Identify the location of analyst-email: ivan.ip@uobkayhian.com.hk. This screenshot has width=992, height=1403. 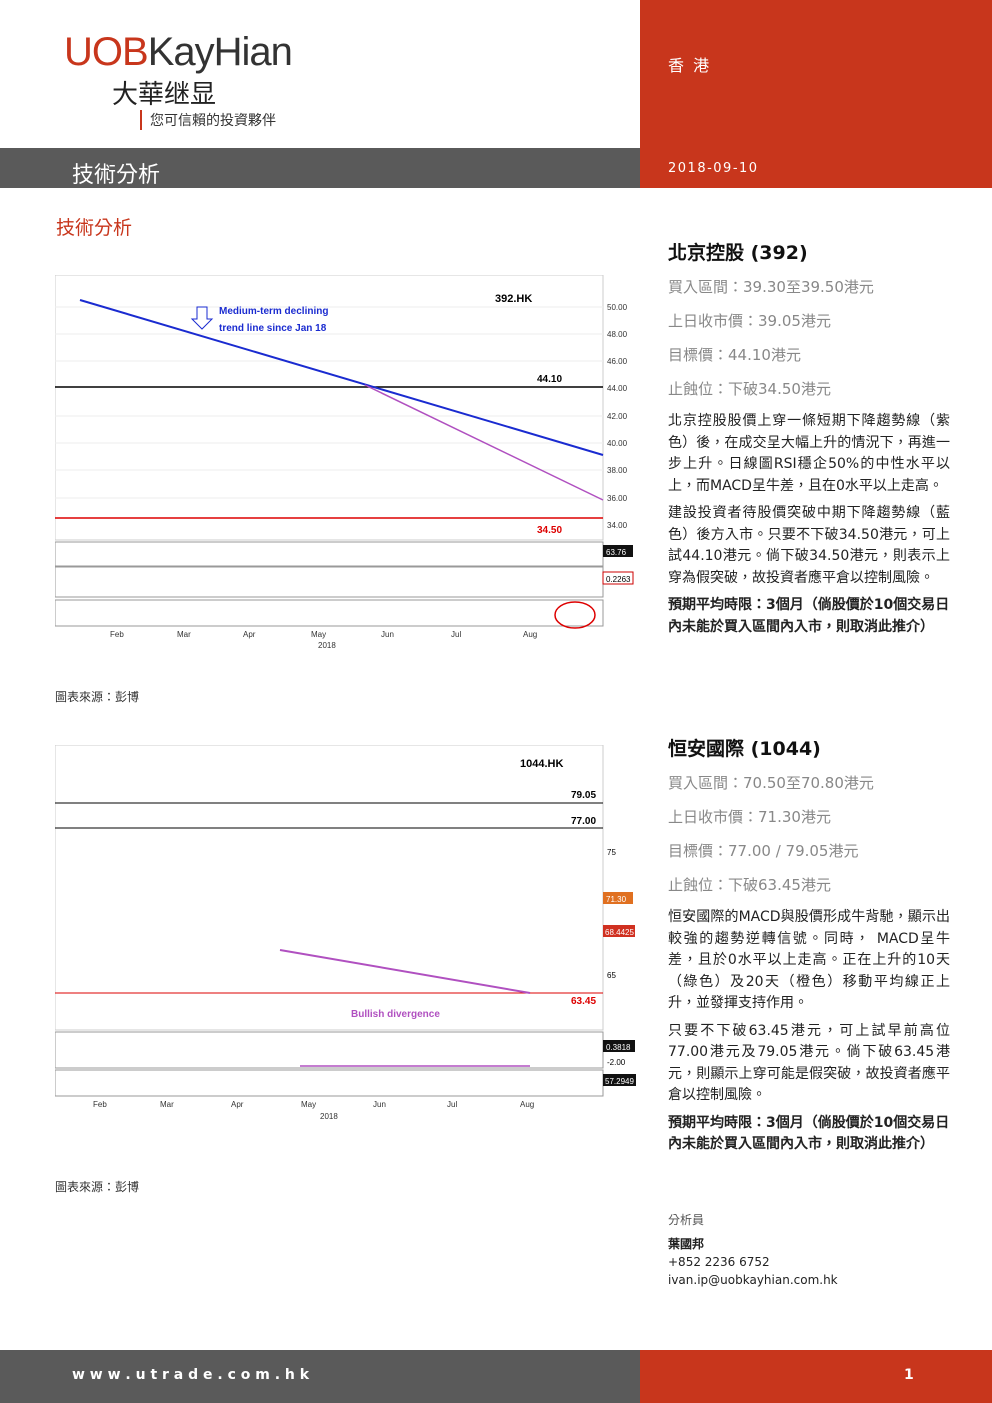
(753, 1280).